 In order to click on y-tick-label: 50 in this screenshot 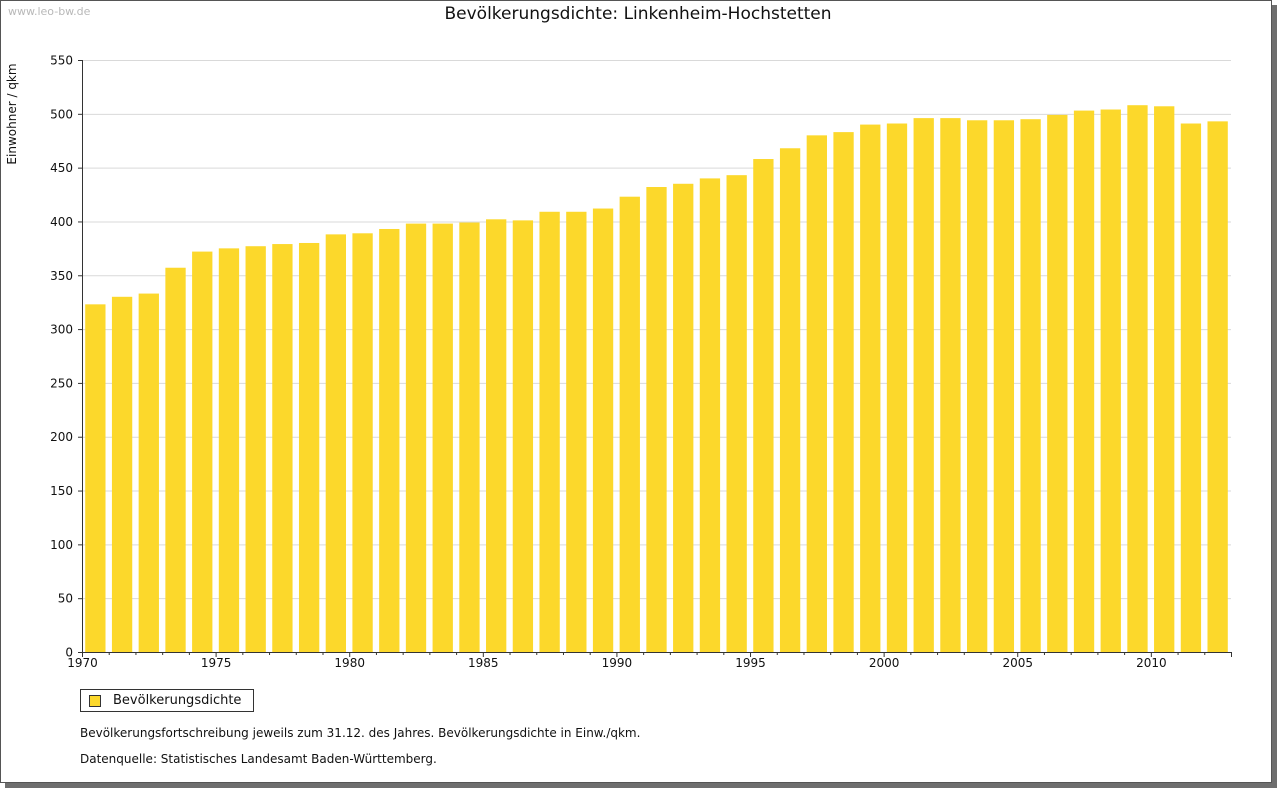, I will do `click(65, 599)`.